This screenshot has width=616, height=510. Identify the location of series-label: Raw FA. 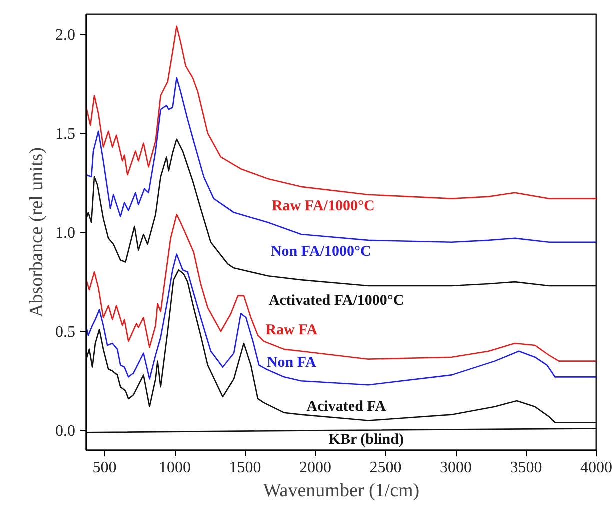
(292, 330).